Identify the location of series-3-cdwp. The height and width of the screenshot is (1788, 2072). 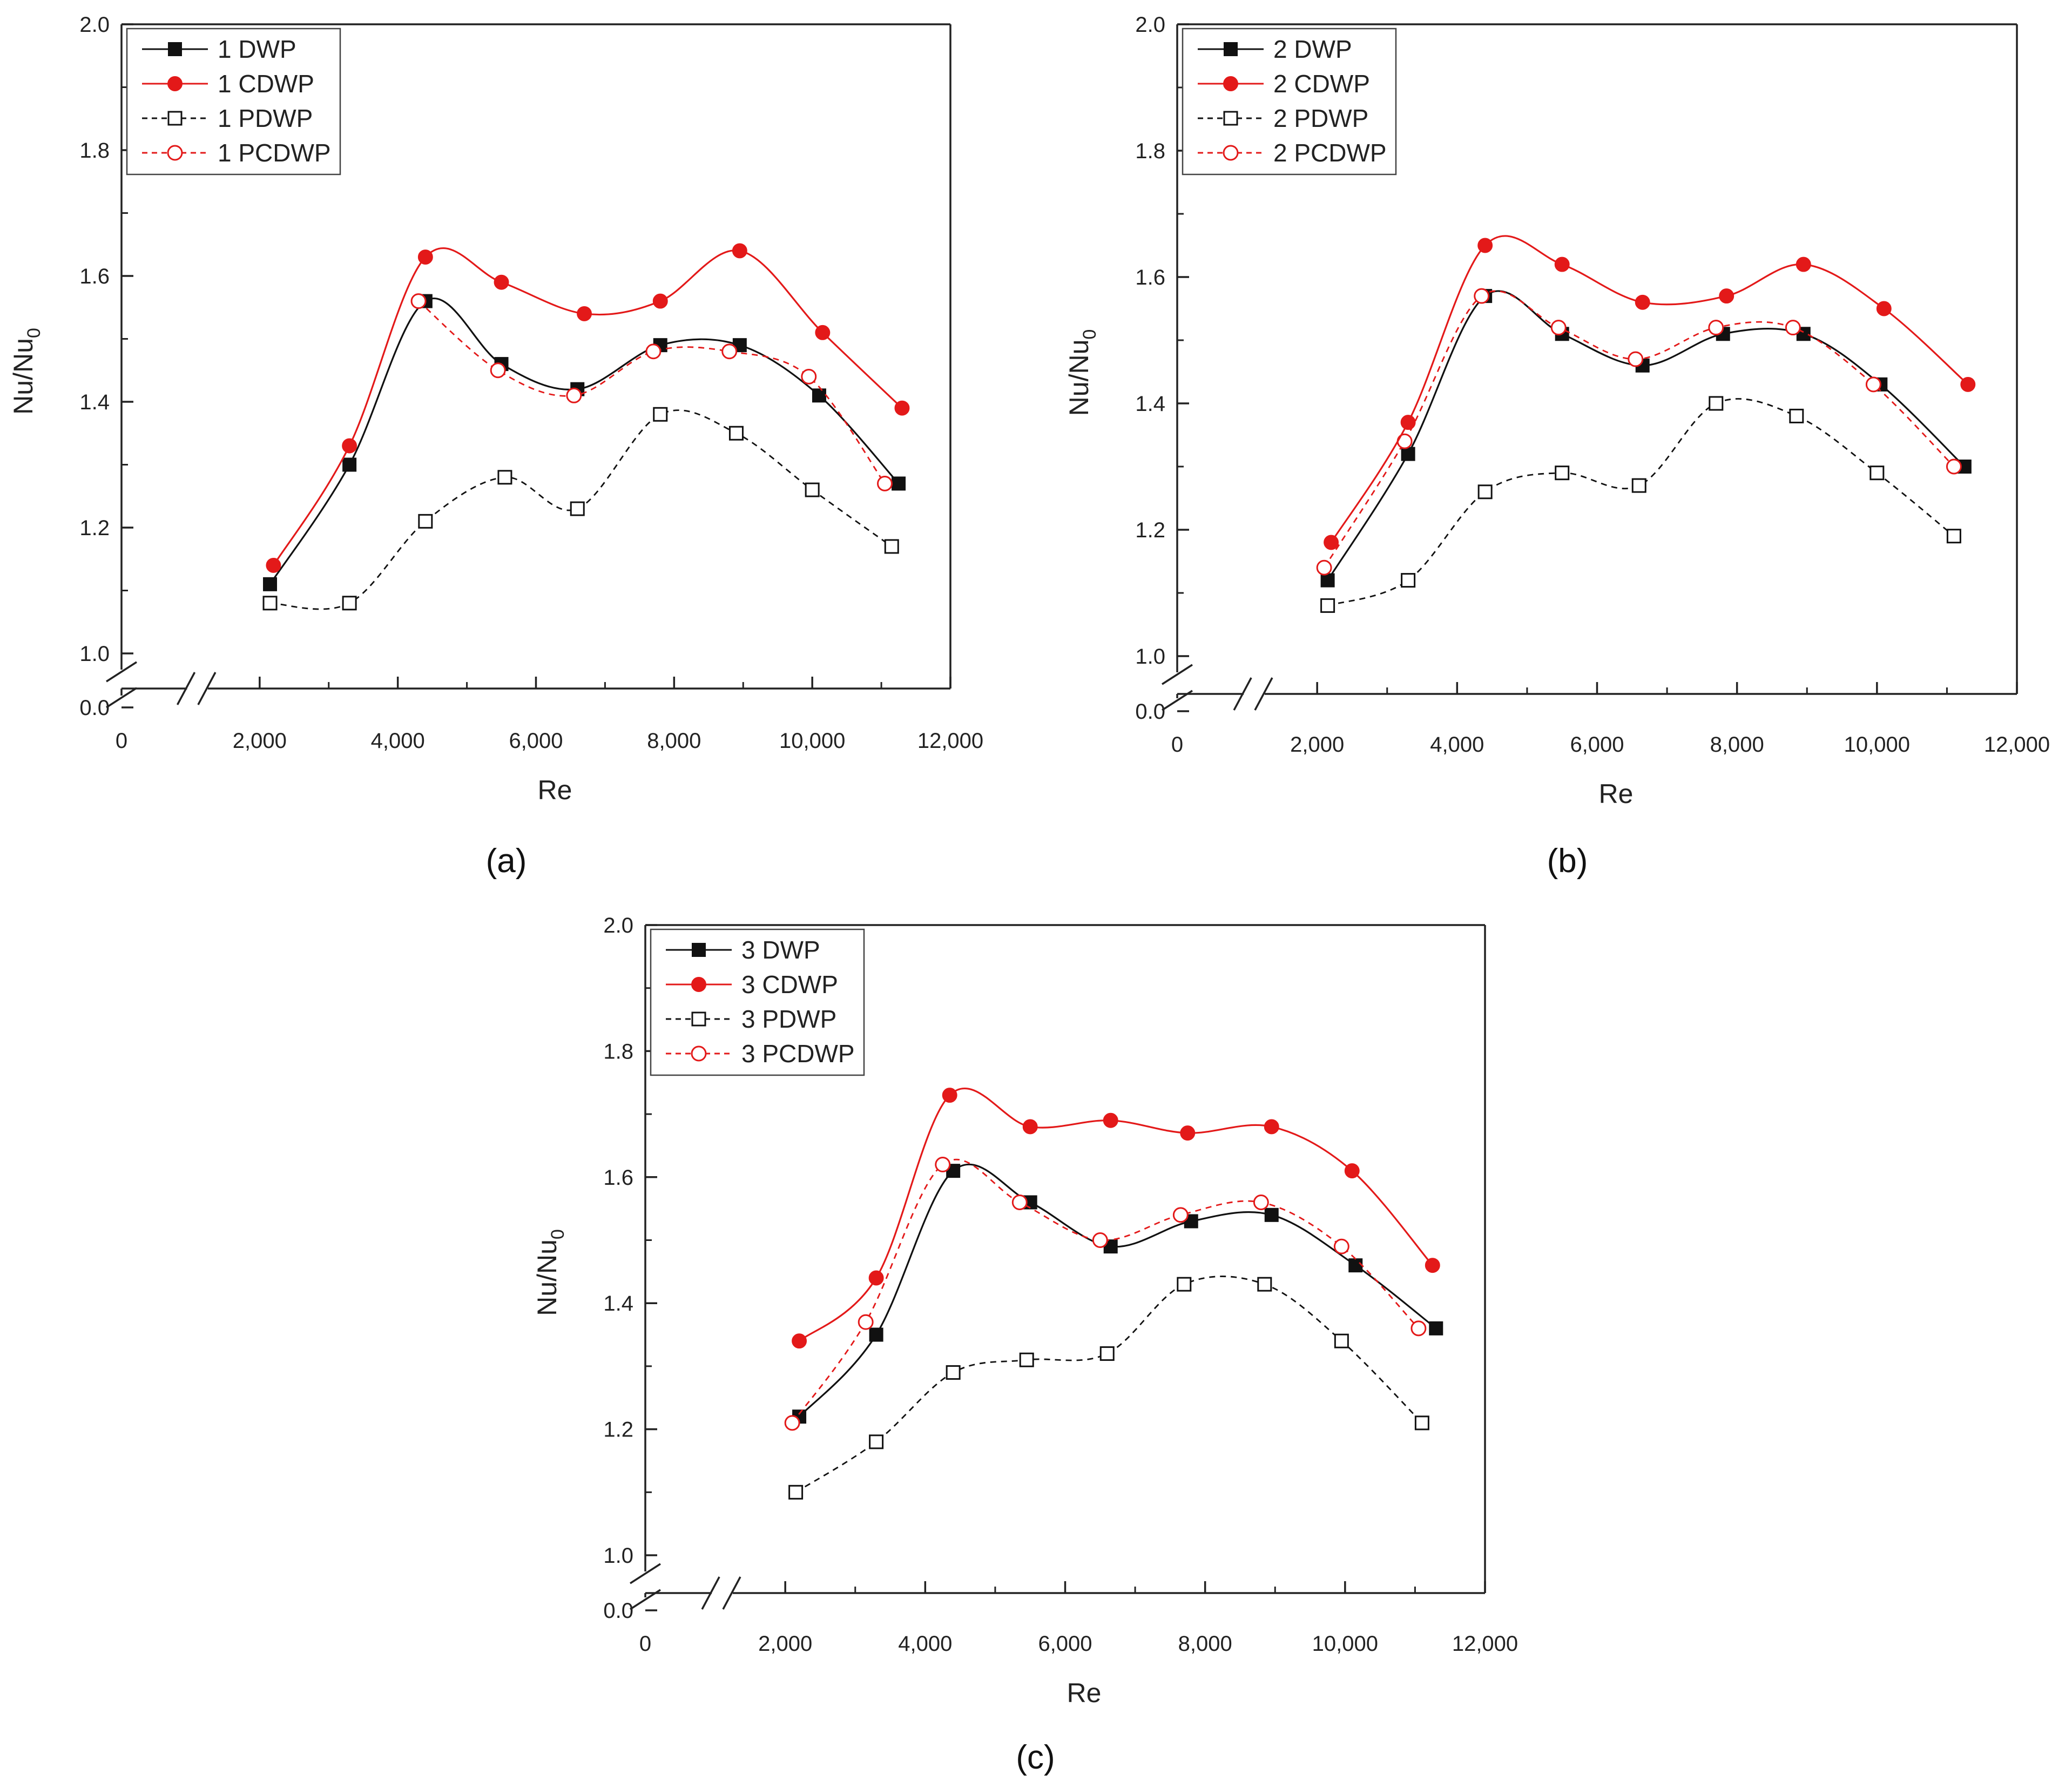
(1116, 1218).